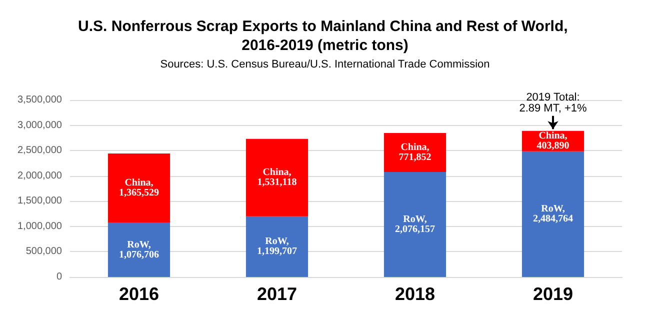  What do you see at coordinates (40, 100) in the screenshot?
I see `y-tick-label: 3,500,000` at bounding box center [40, 100].